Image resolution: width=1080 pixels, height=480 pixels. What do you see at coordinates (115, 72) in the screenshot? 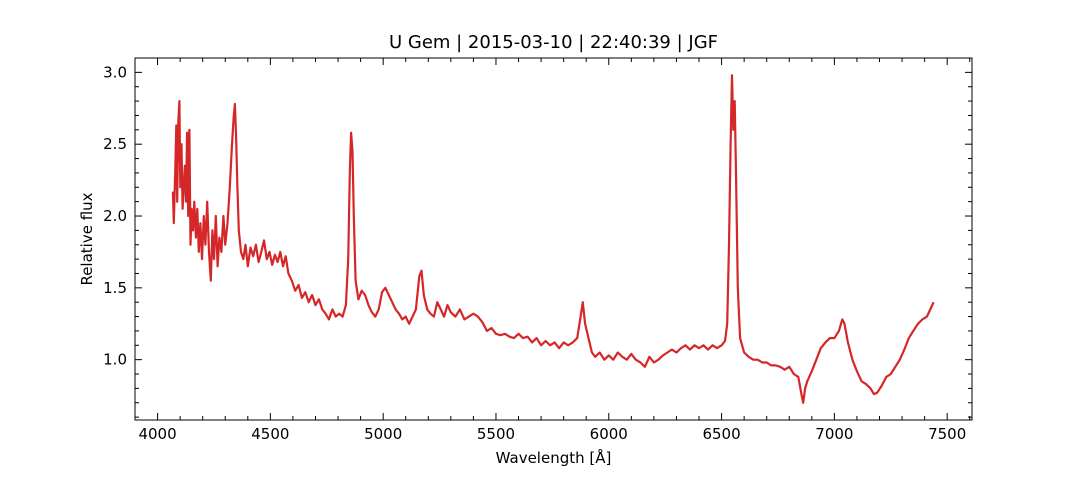
I see `y-tick-label: 3.0` at bounding box center [115, 72].